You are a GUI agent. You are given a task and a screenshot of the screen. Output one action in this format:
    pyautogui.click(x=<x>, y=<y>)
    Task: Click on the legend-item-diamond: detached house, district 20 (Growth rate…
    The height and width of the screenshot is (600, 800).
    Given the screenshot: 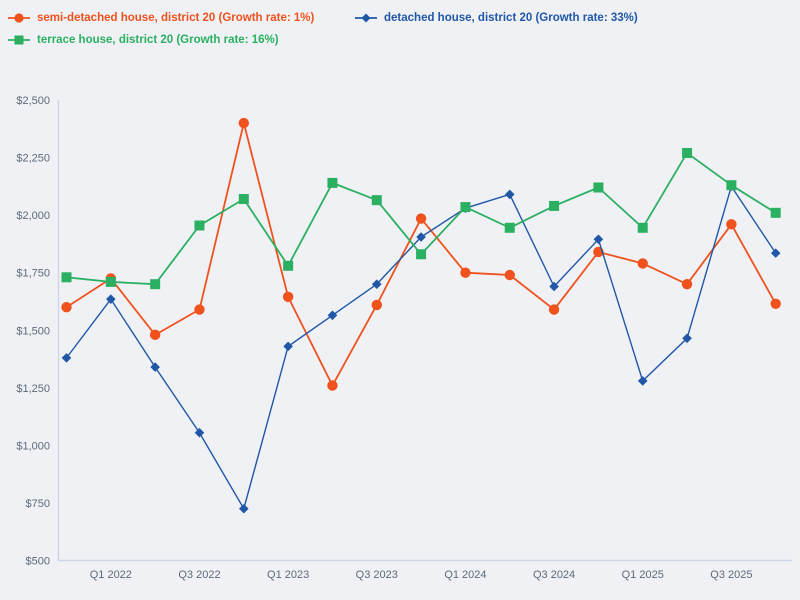 What is the action you would take?
    pyautogui.click(x=496, y=17)
    